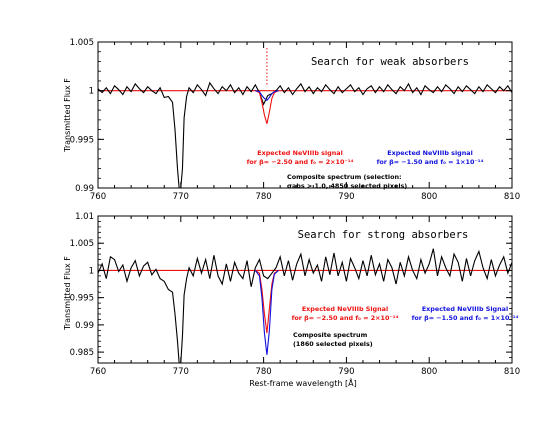  I want to click on weak-blue-anno-2: for β= −1.50 and f₀ = 1×10⁻¹⁴, so click(430, 162).